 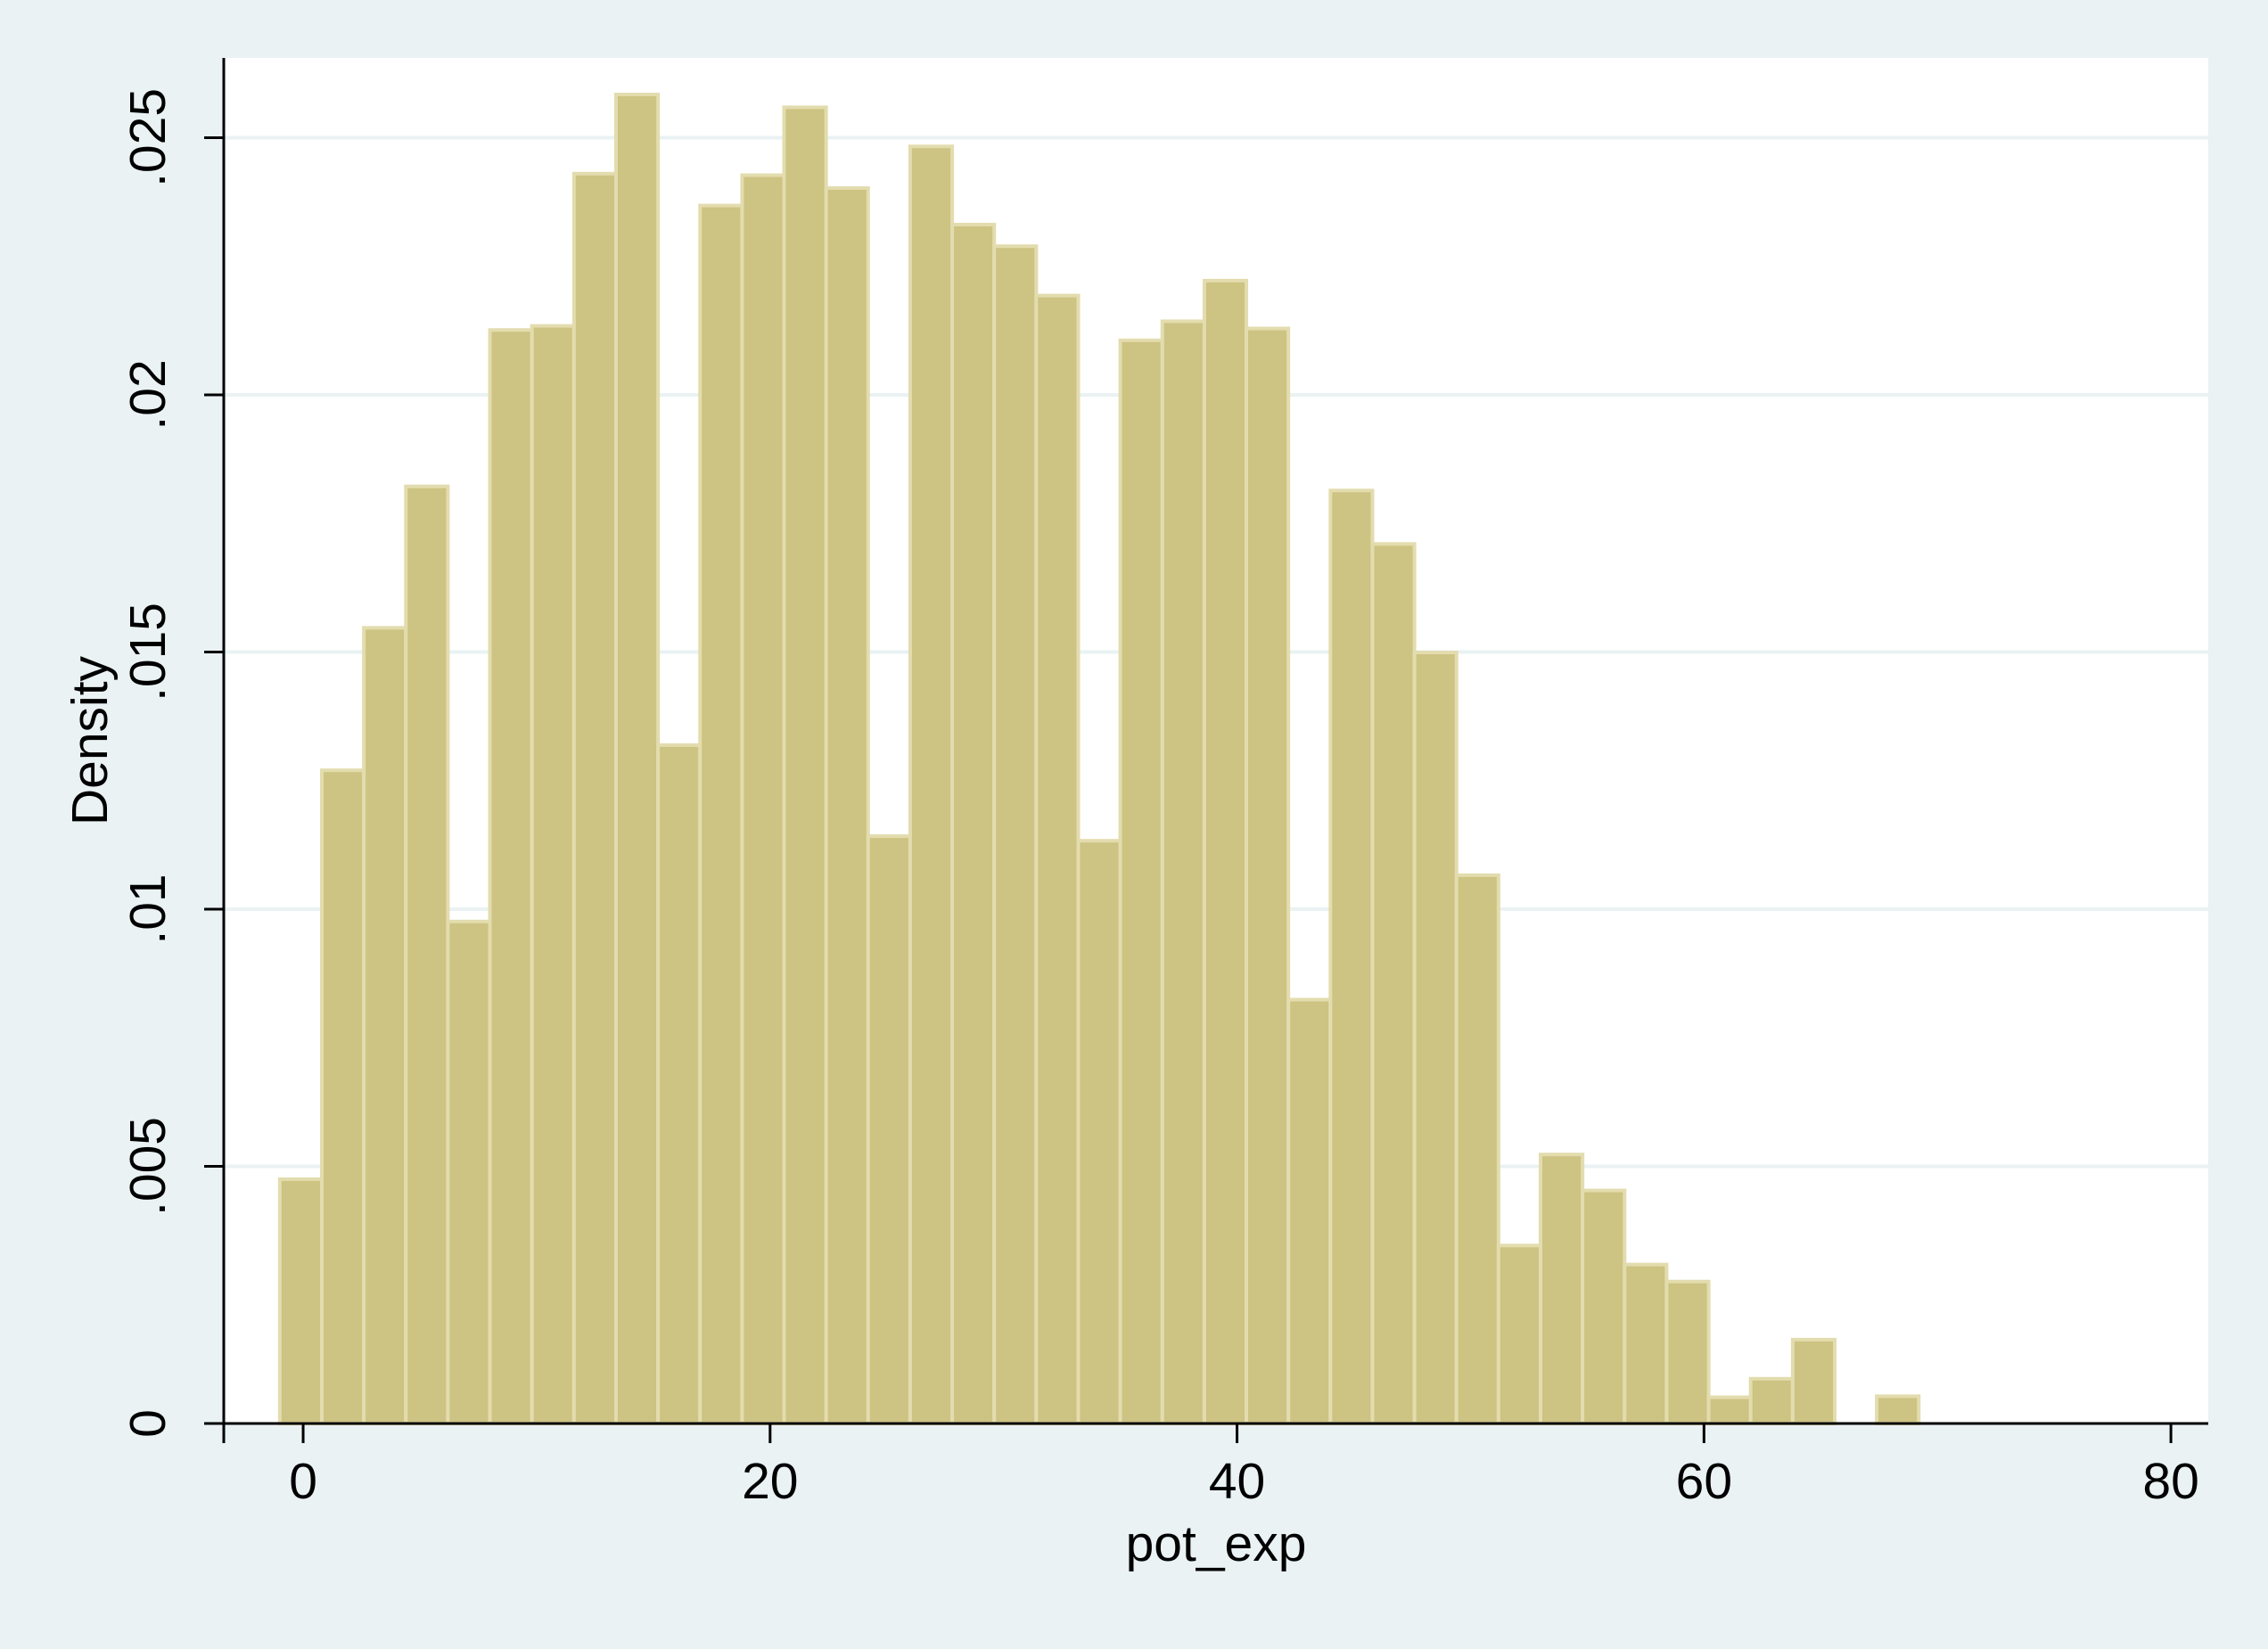 What do you see at coordinates (148, 1166) in the screenshot?
I see `y-tick-label: .005` at bounding box center [148, 1166].